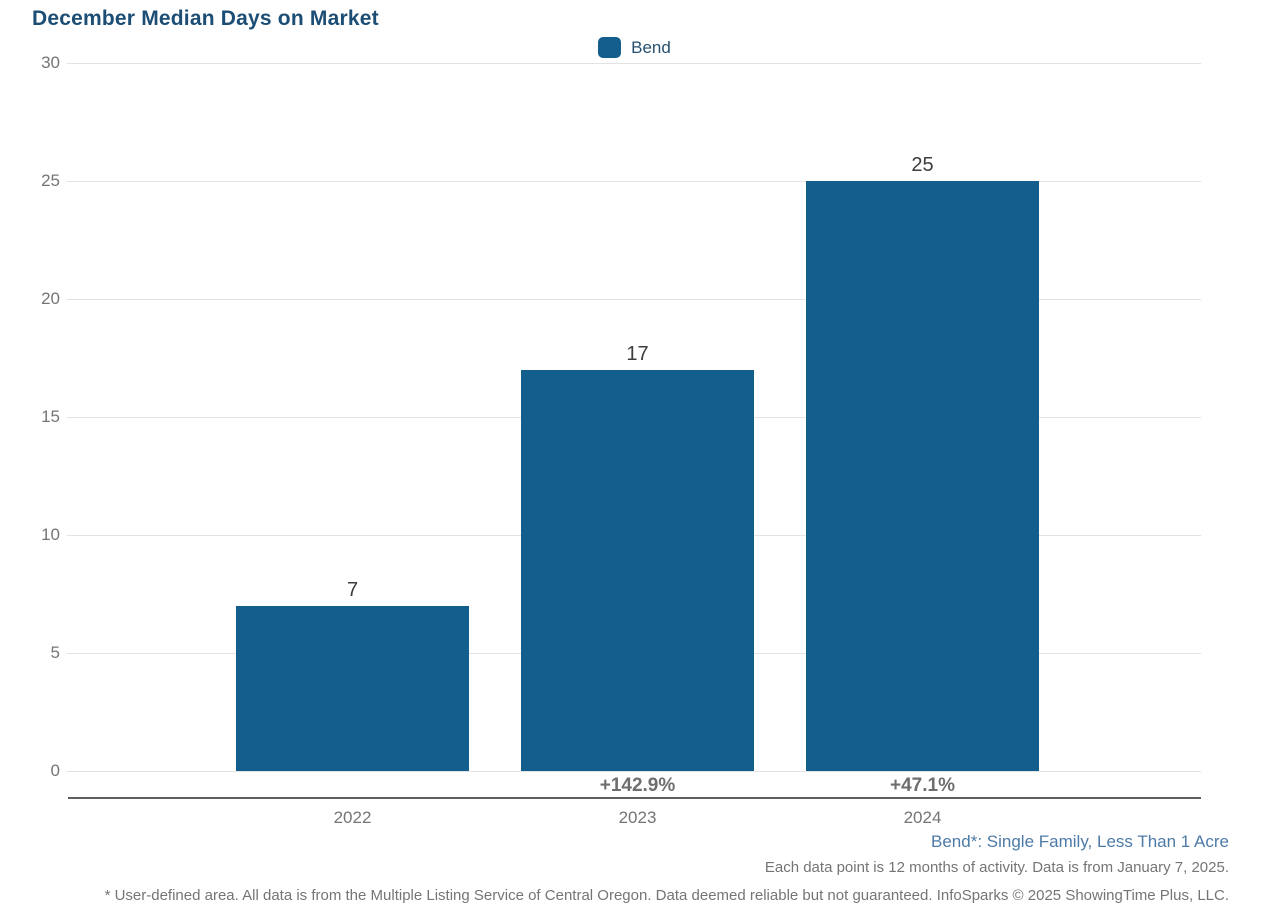 Image resolution: width=1269 pixels, height=922 pixels. Describe the element at coordinates (651, 47) in the screenshot. I see `legend-label: Bend` at that location.